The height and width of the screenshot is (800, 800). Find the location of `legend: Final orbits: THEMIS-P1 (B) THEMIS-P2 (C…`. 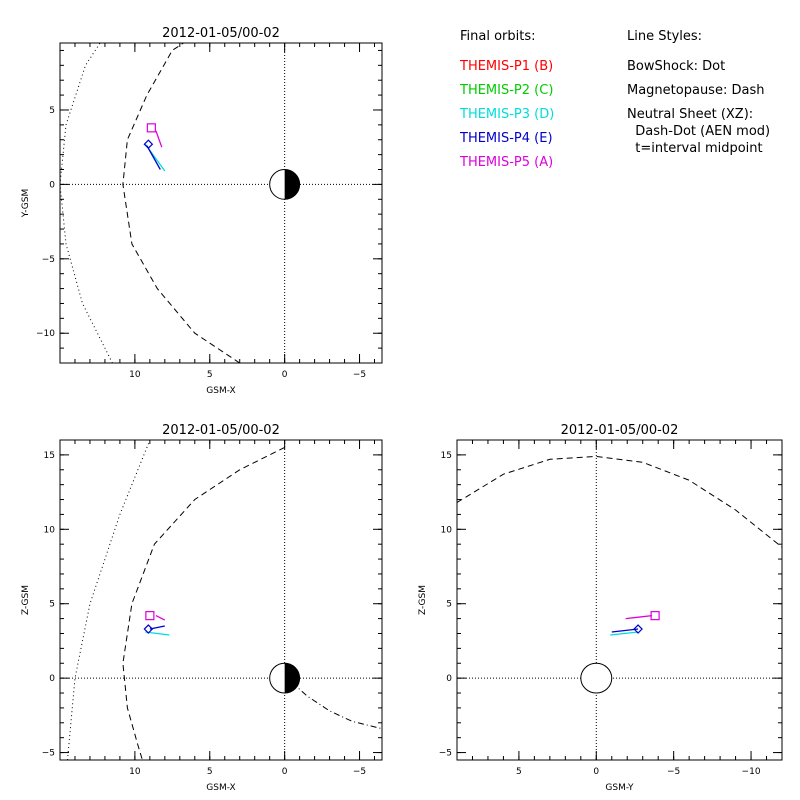

legend: Final orbits: THEMIS-P1 (B) THEMIS-P2 (C… is located at coordinates (614, 99).